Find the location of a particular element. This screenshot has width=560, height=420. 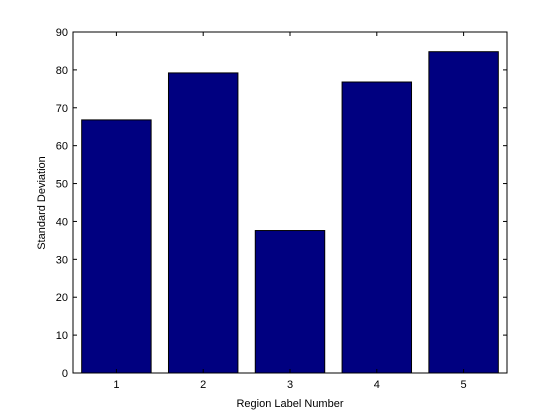

y-tick-label-80: 80 is located at coordinates (62, 71).